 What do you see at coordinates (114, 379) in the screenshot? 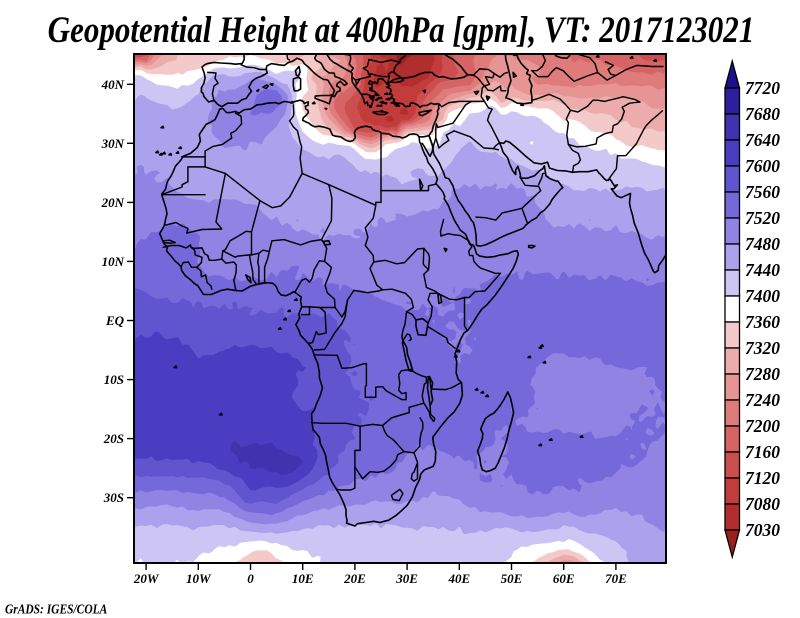
I see `svg-text: 10S` at bounding box center [114, 379].